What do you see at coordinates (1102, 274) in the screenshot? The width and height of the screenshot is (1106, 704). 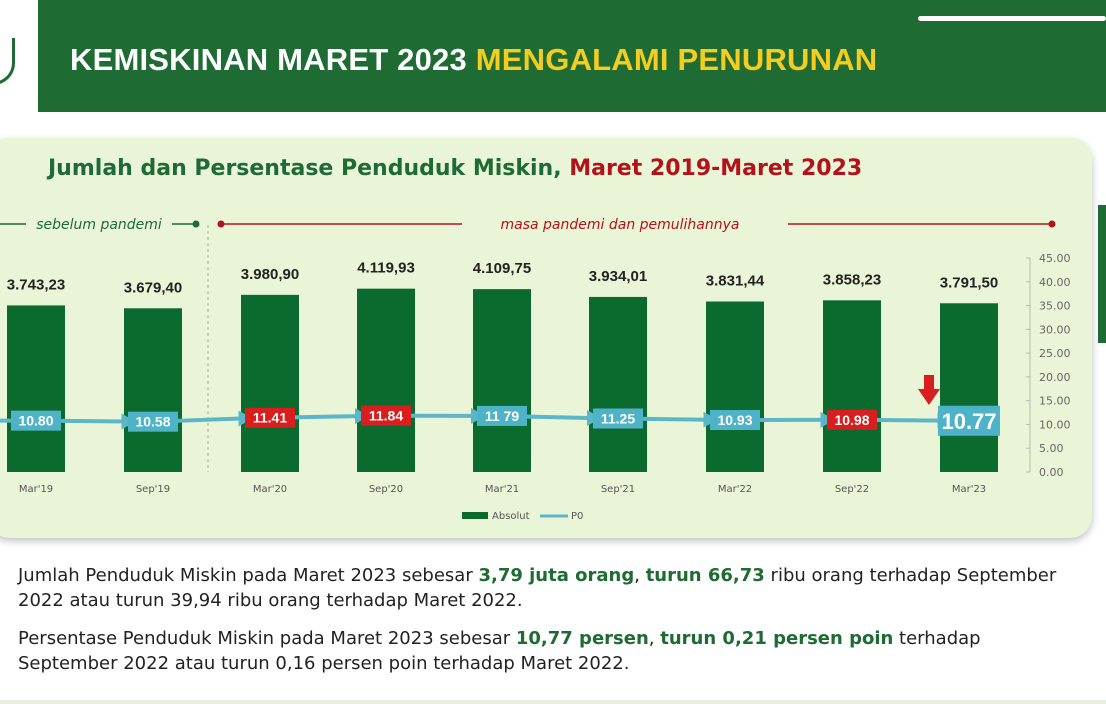 I see `right-edge-tab` at bounding box center [1102, 274].